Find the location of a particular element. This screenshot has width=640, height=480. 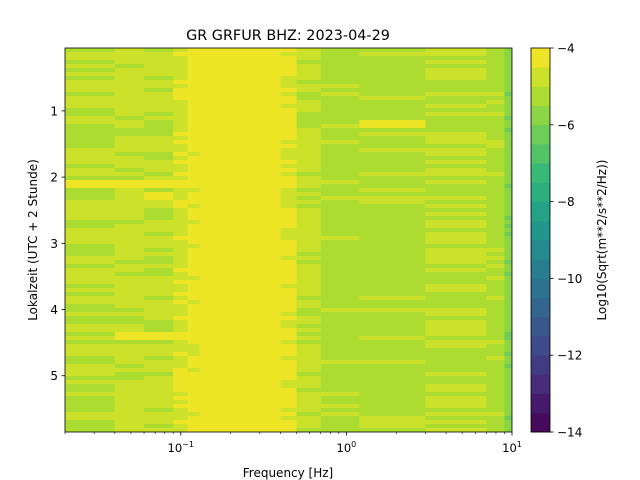

heatmap-cell-r9-b8 is located at coordinates (340, 86).